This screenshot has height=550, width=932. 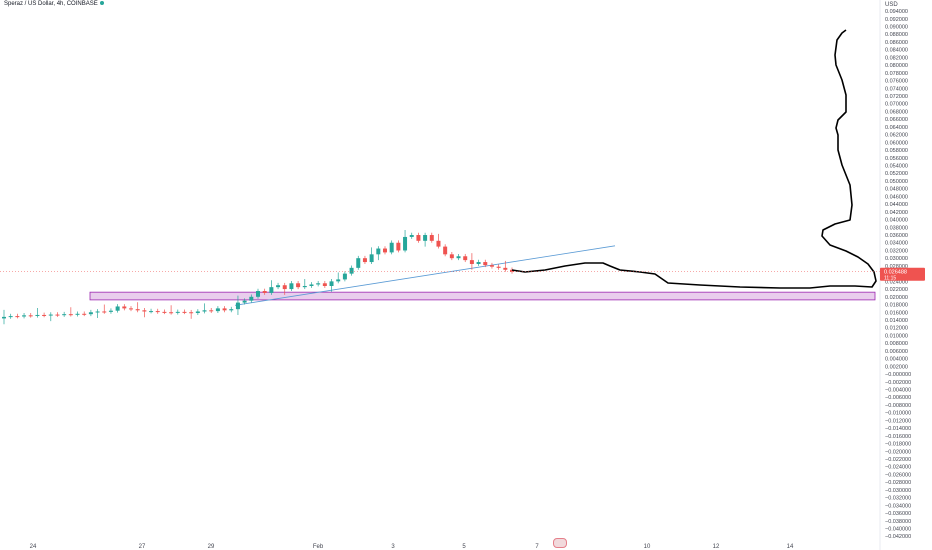 I want to click on price-axis-label: −0.004000, so click(x=898, y=390).